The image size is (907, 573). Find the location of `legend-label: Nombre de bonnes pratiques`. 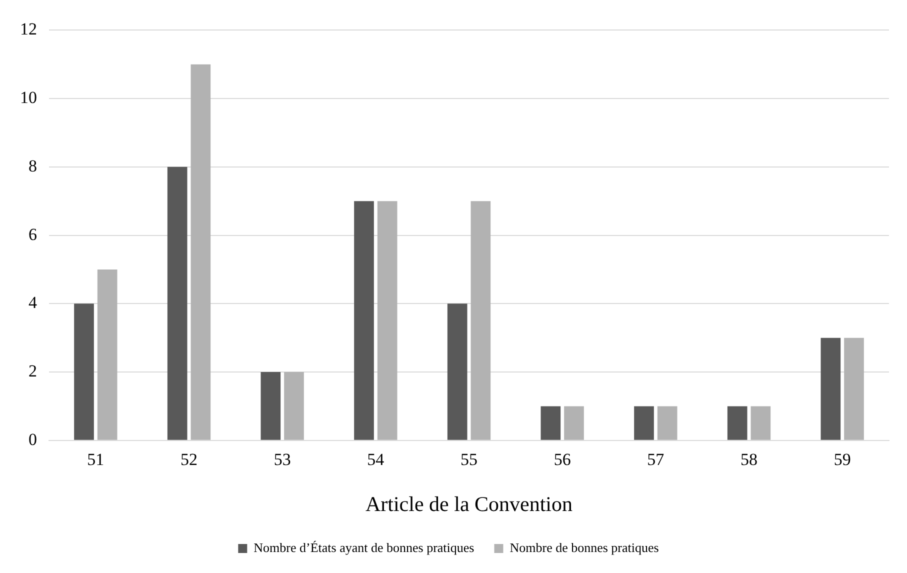

legend-label: Nombre de bonnes pratiques is located at coordinates (584, 547).